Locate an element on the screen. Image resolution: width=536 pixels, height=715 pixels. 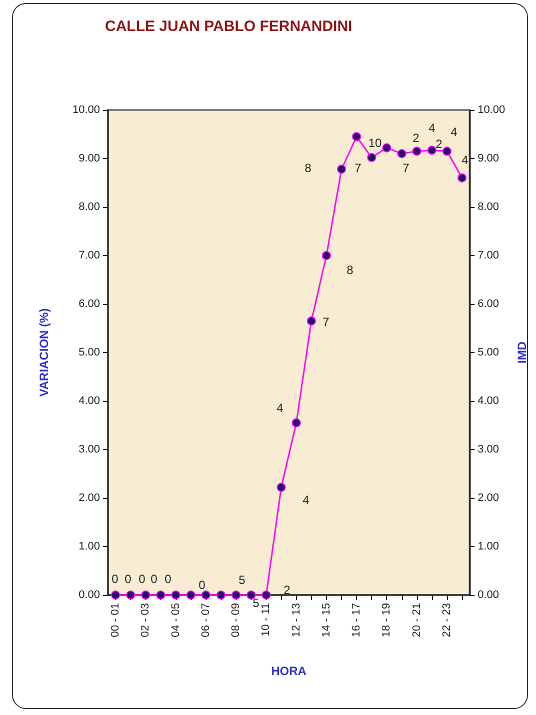
y-tick-label: 6.00 is located at coordinates (89, 304).